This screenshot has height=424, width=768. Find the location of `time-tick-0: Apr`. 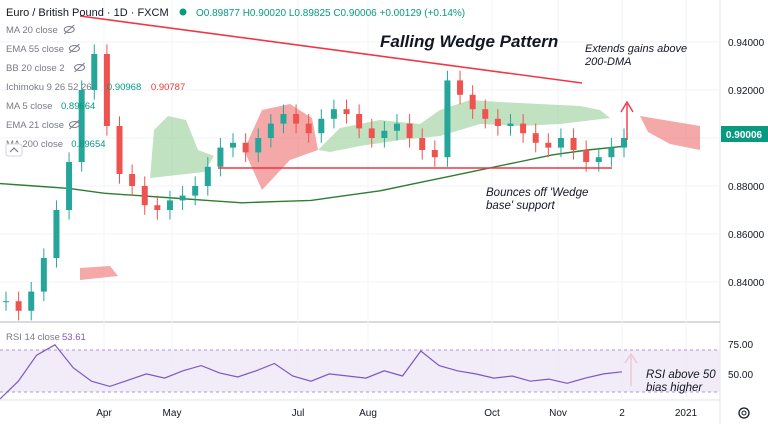

time-tick-0: Apr is located at coordinates (104, 413).